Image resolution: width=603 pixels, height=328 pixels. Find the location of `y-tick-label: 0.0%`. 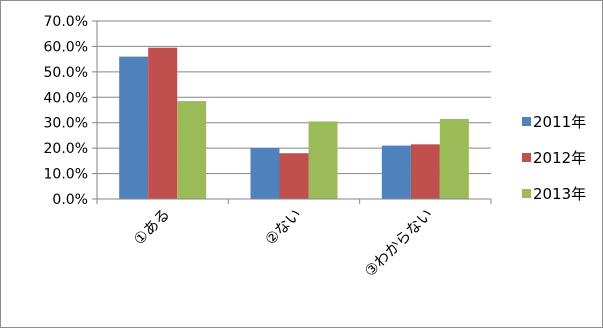

y-tick-label: 0.0% is located at coordinates (70, 200).